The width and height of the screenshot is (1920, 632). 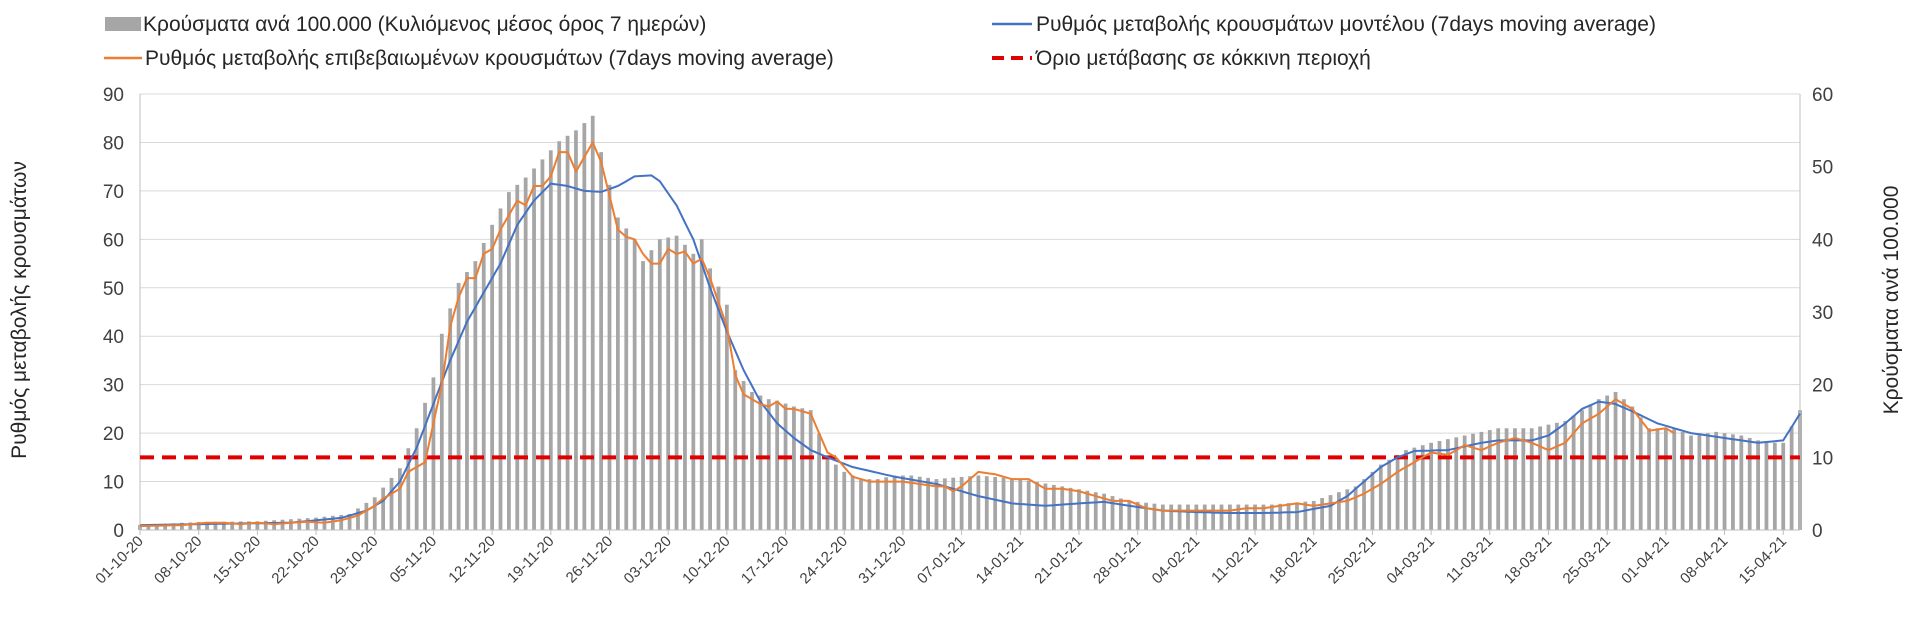 What do you see at coordinates (1528, 560) in the screenshot?
I see `x-tick-label: 18-03-21` at bounding box center [1528, 560].